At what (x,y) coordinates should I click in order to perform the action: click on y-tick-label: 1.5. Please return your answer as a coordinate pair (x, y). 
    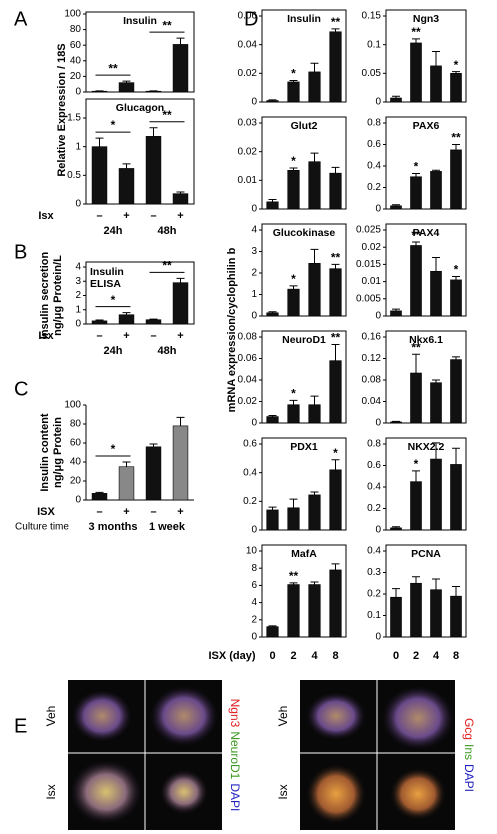
    Looking at the image, I should click on (74, 118).